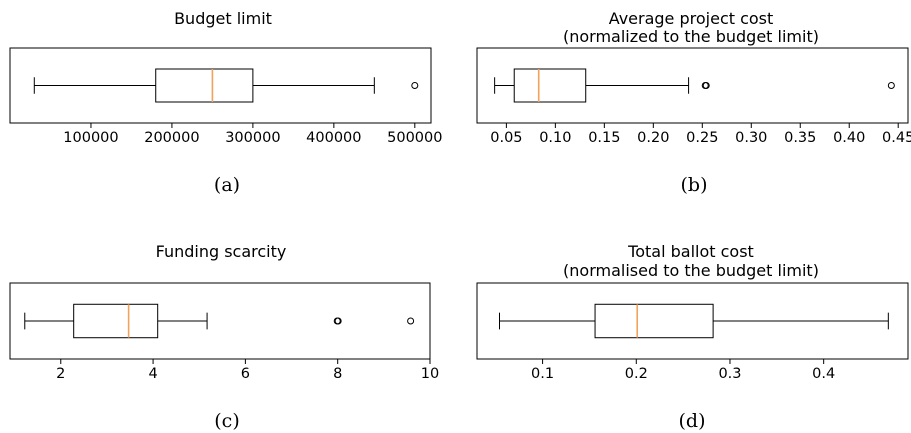 The width and height of the screenshot is (911, 433). I want to click on panel-b-title-line-1: Average project cost, so click(691, 18).